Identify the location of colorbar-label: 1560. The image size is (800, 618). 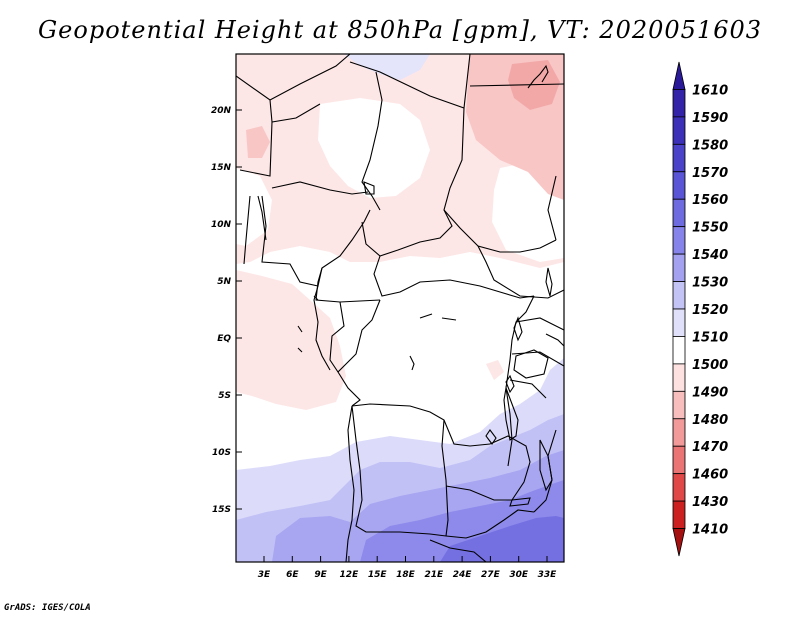
(710, 200).